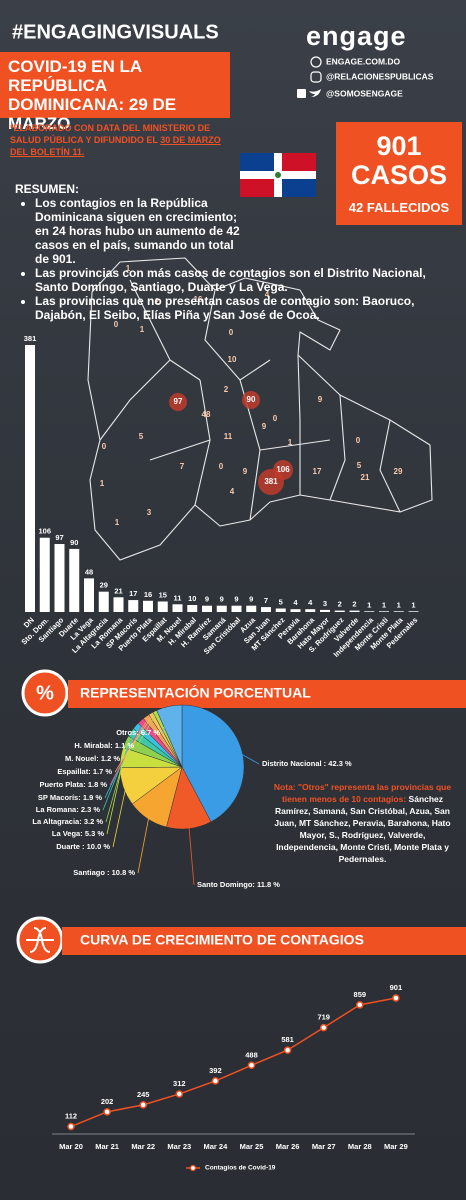 This screenshot has height=1200, width=466. What do you see at coordinates (364, 93) in the screenshot?
I see `link: @SOMOSENGAGE` at bounding box center [364, 93].